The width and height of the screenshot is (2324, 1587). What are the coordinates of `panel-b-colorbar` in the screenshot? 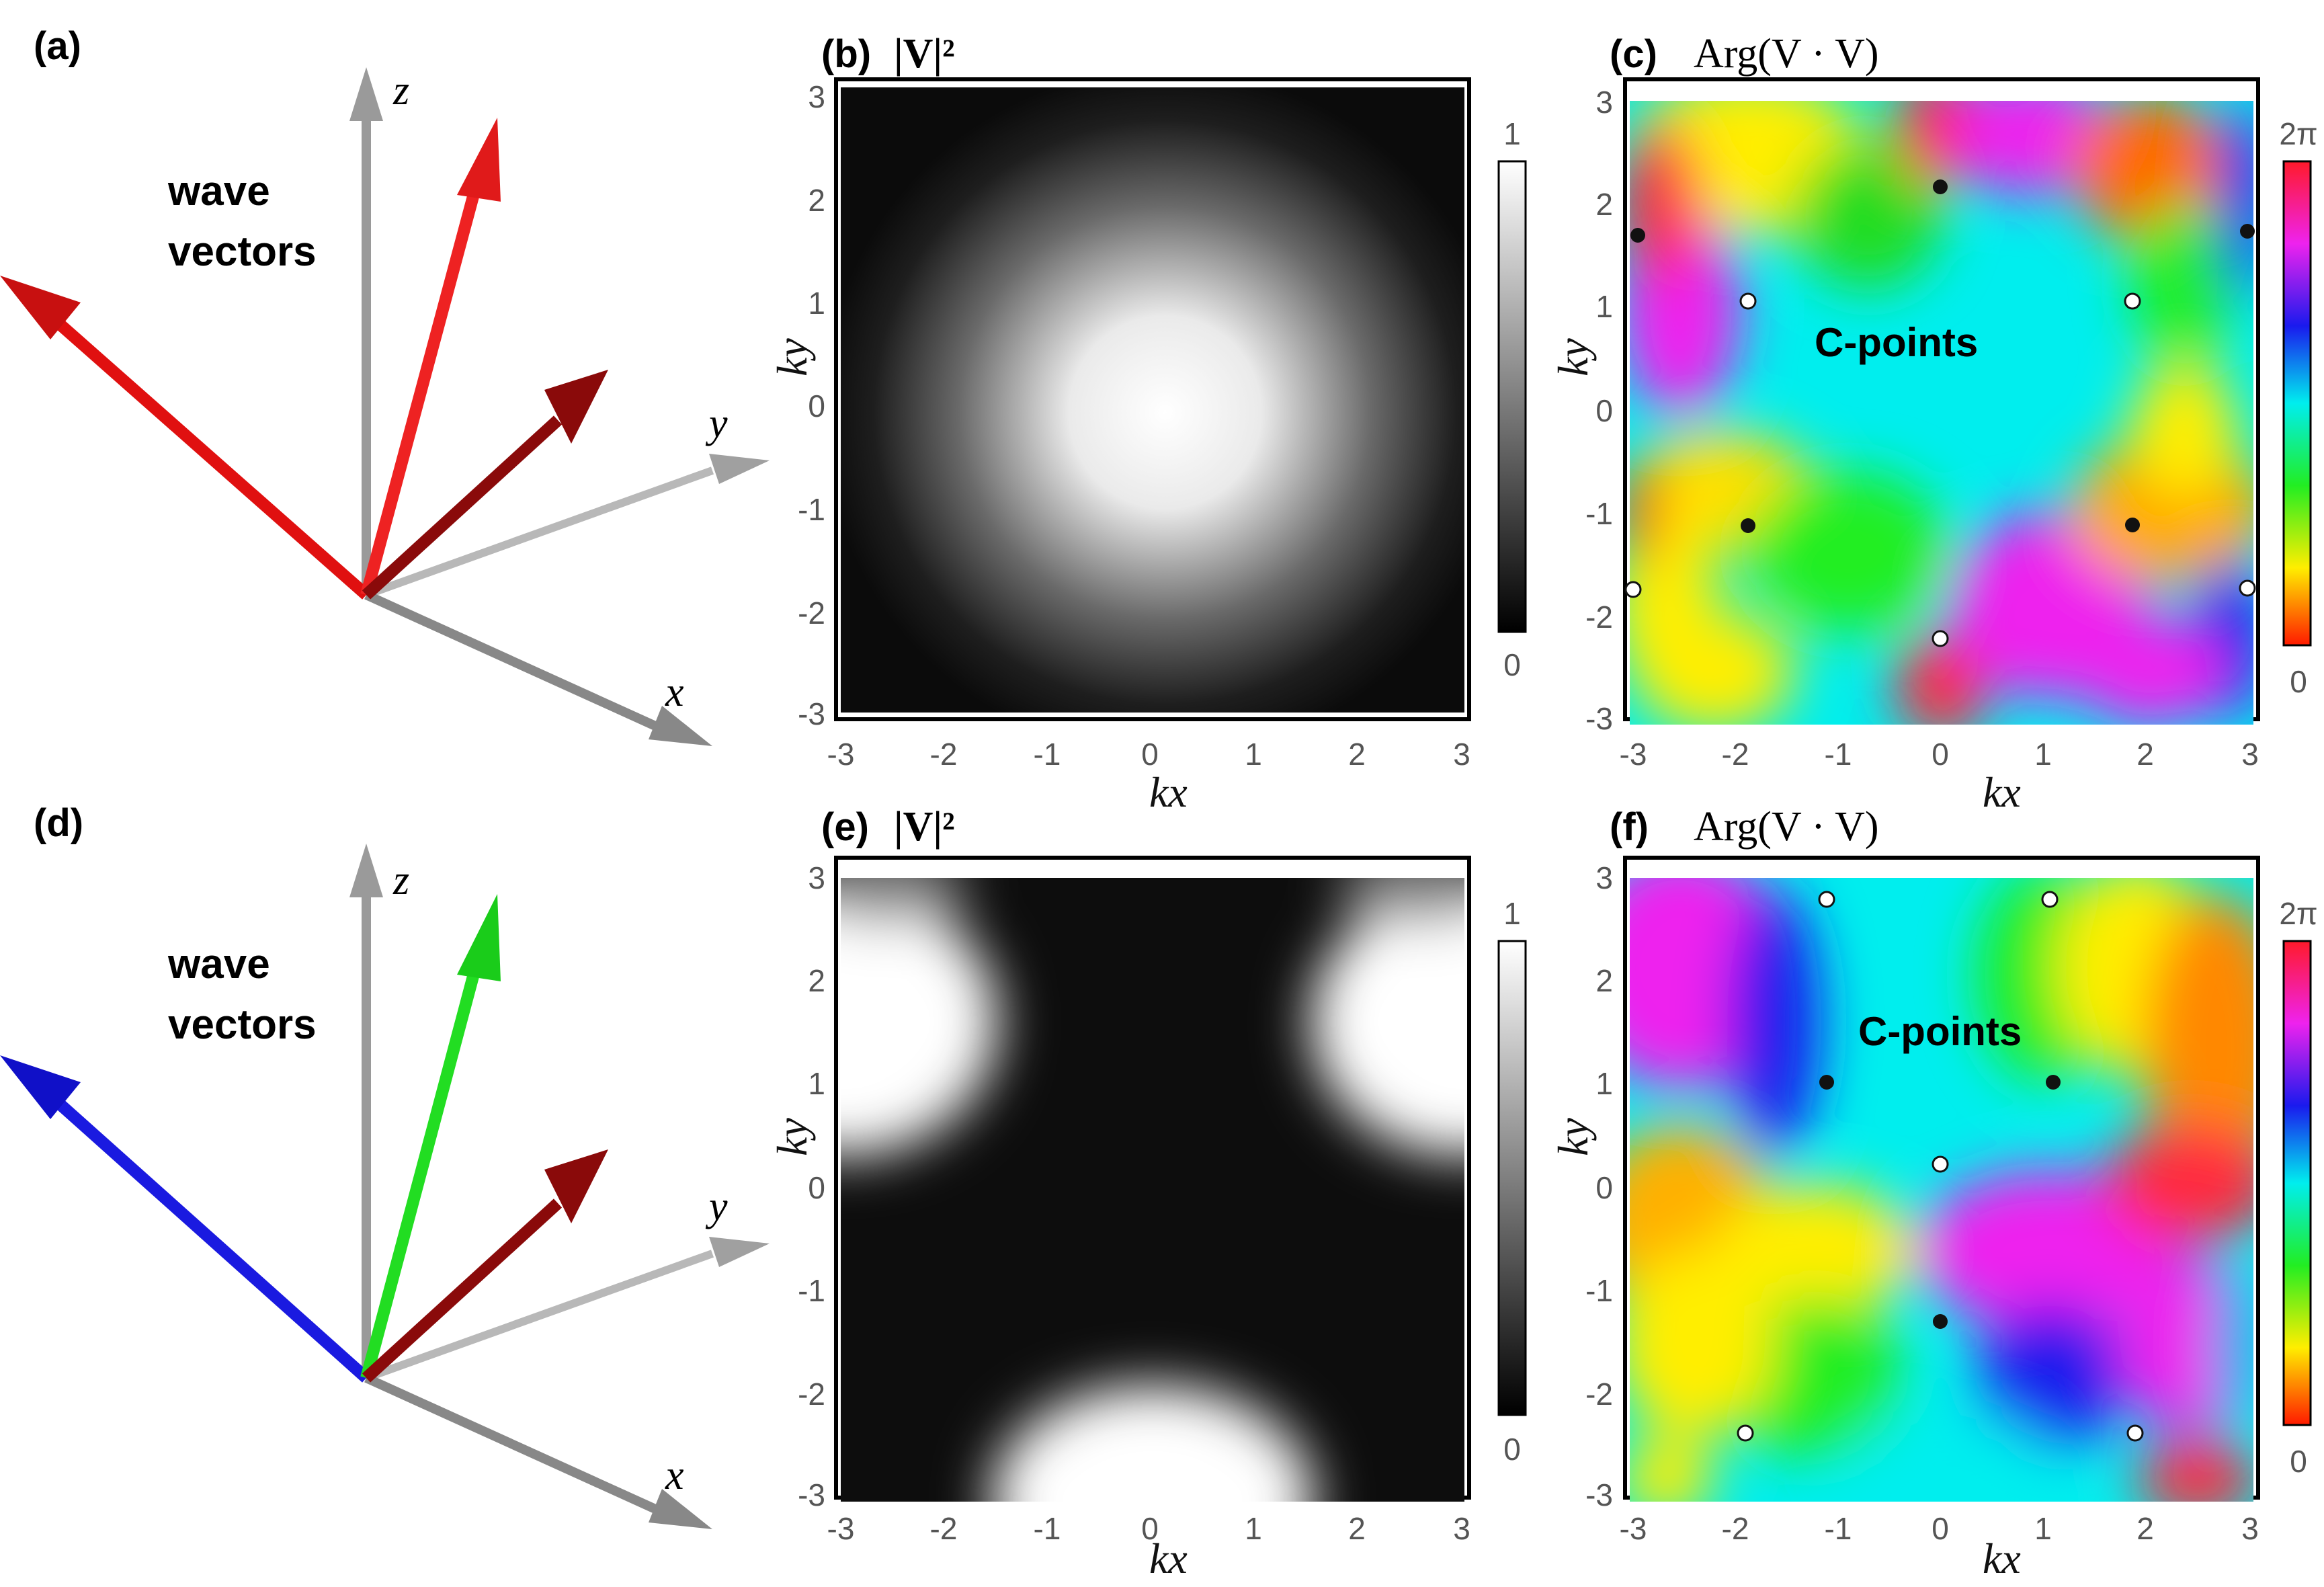 It's located at (1512, 396).